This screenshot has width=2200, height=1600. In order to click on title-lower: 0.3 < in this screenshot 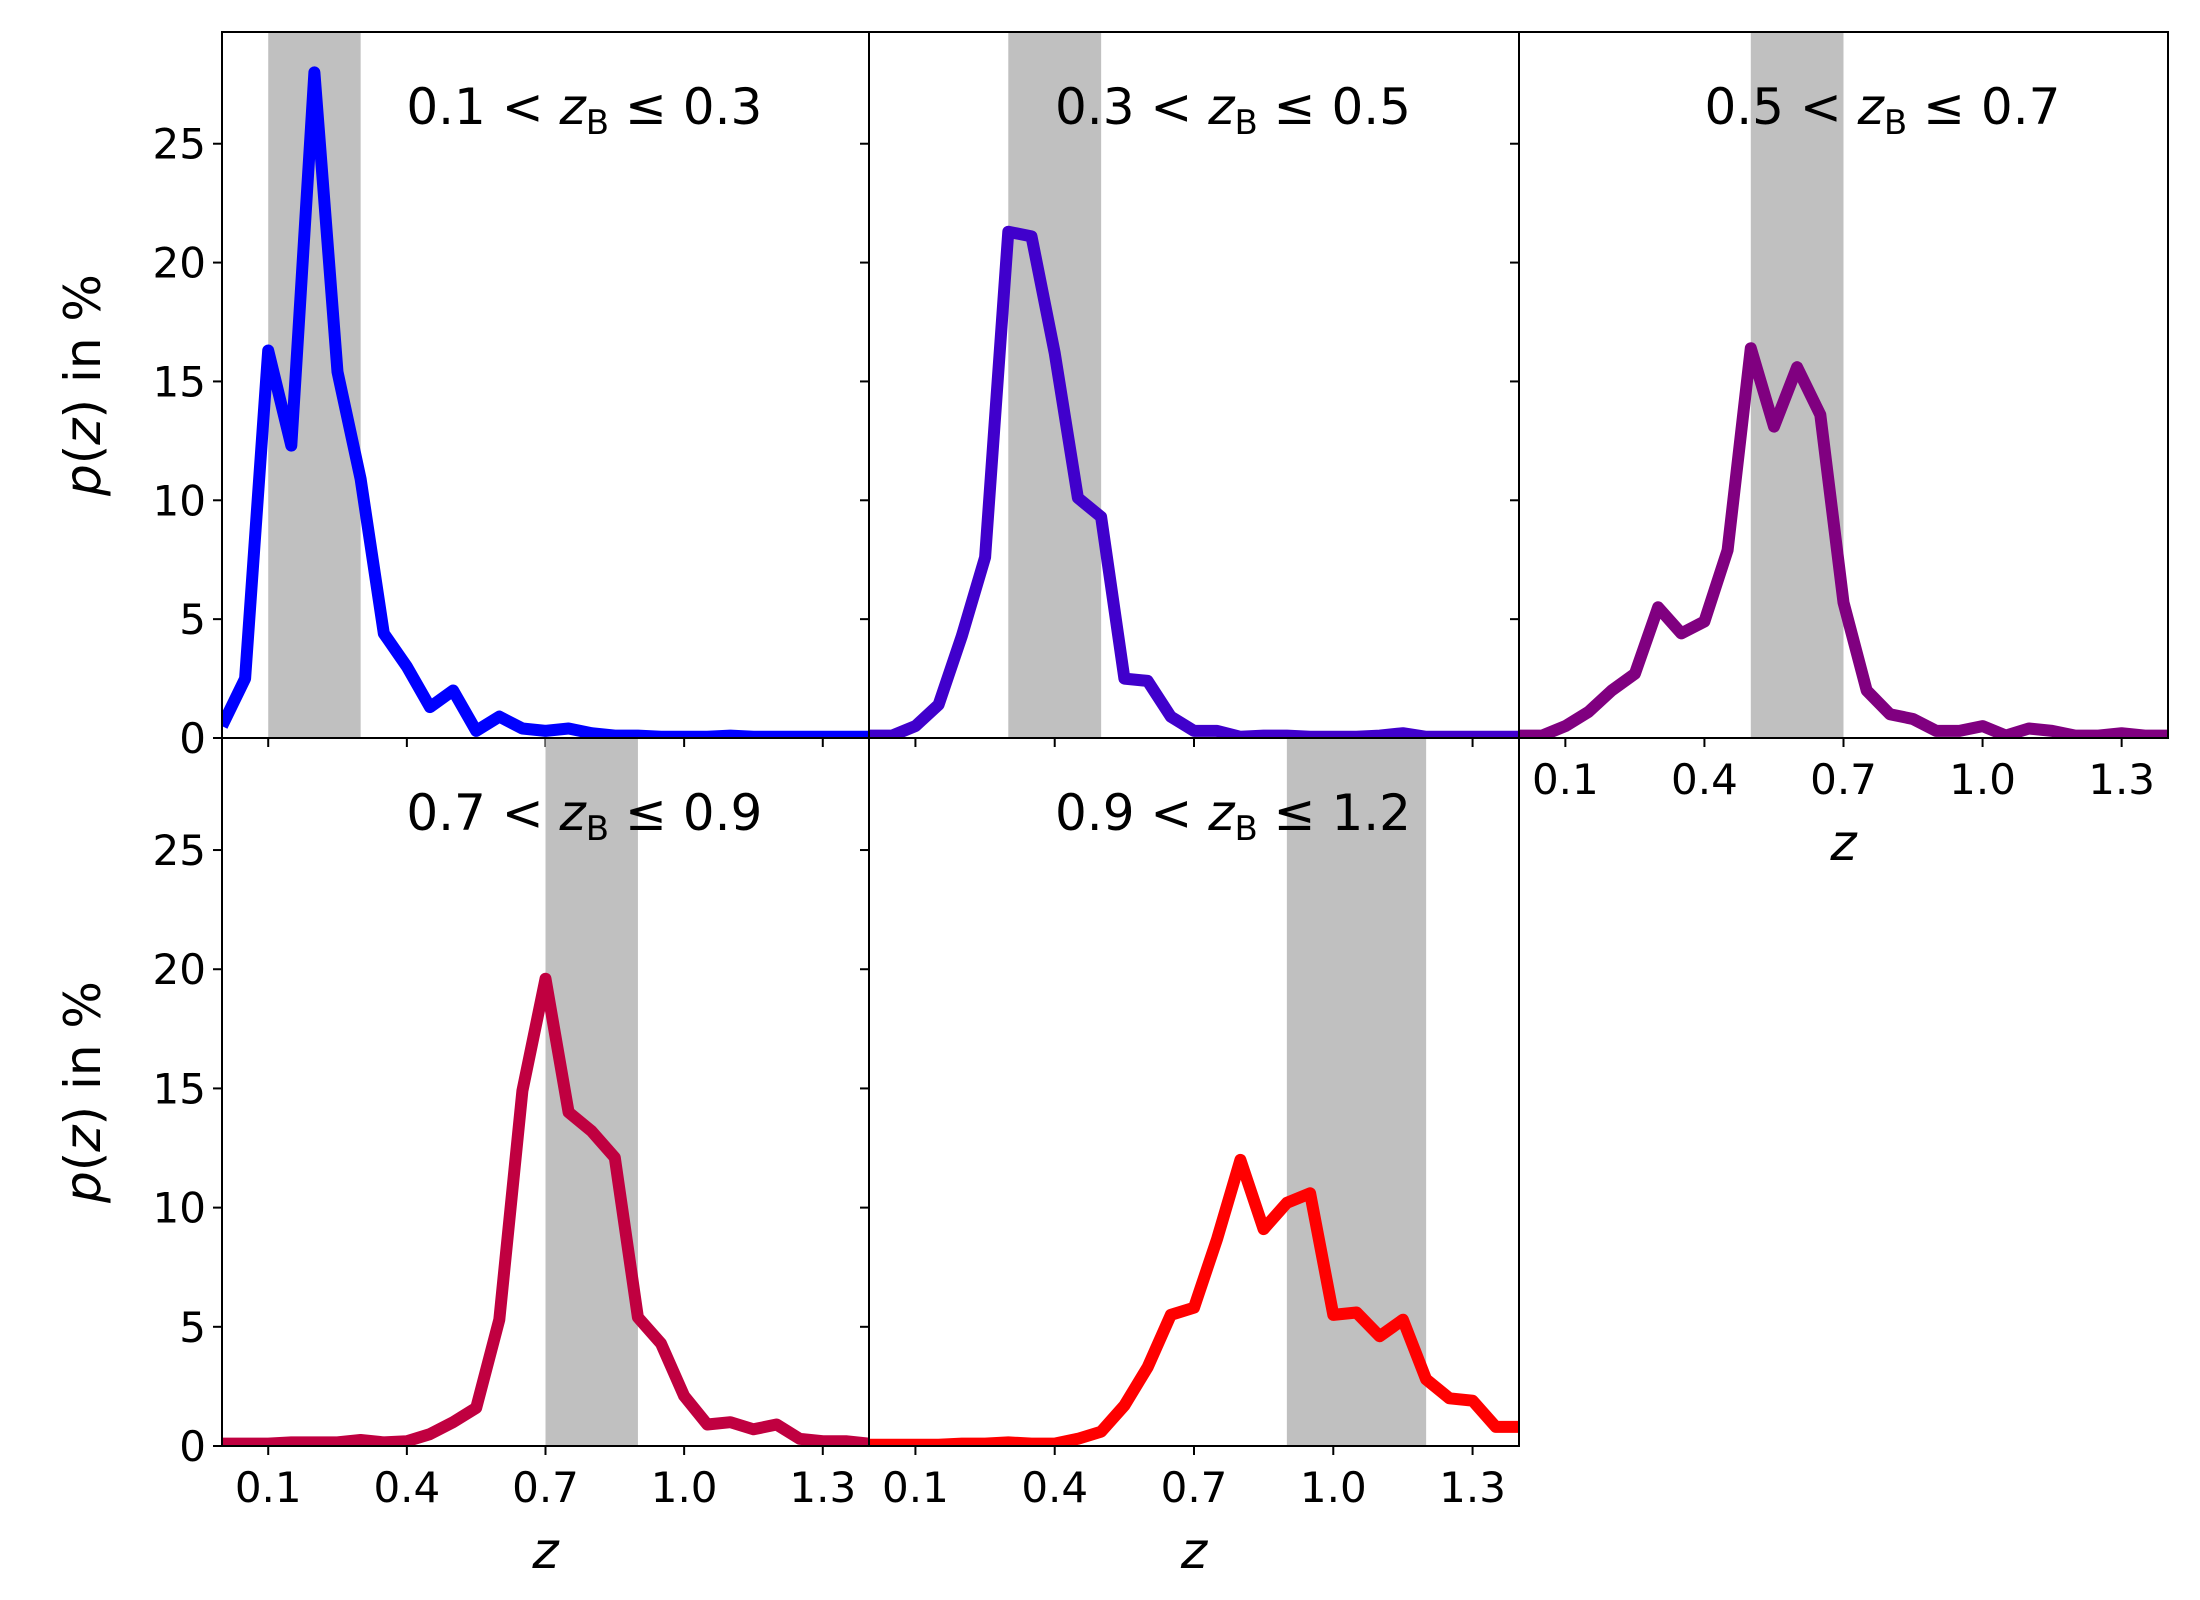, I will do `click(1131, 107)`.